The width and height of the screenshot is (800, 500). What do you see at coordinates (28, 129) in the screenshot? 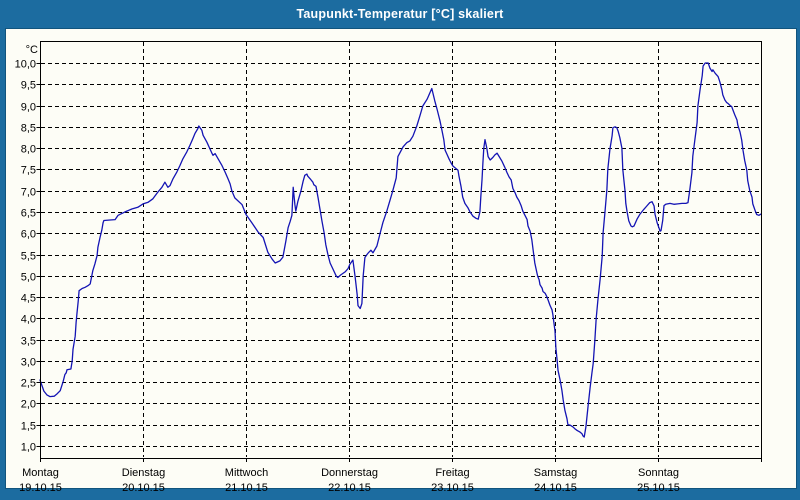
I see `y-axis-label: 8,5` at bounding box center [28, 129].